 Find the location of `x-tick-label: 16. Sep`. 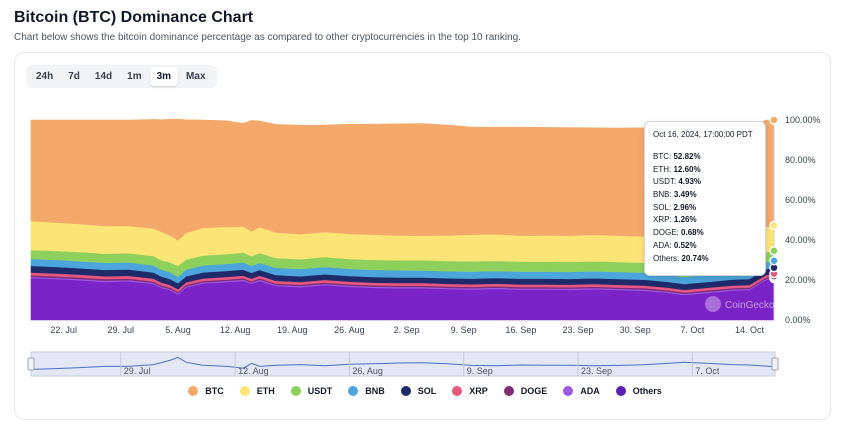

x-tick-label: 16. Sep is located at coordinates (520, 330).